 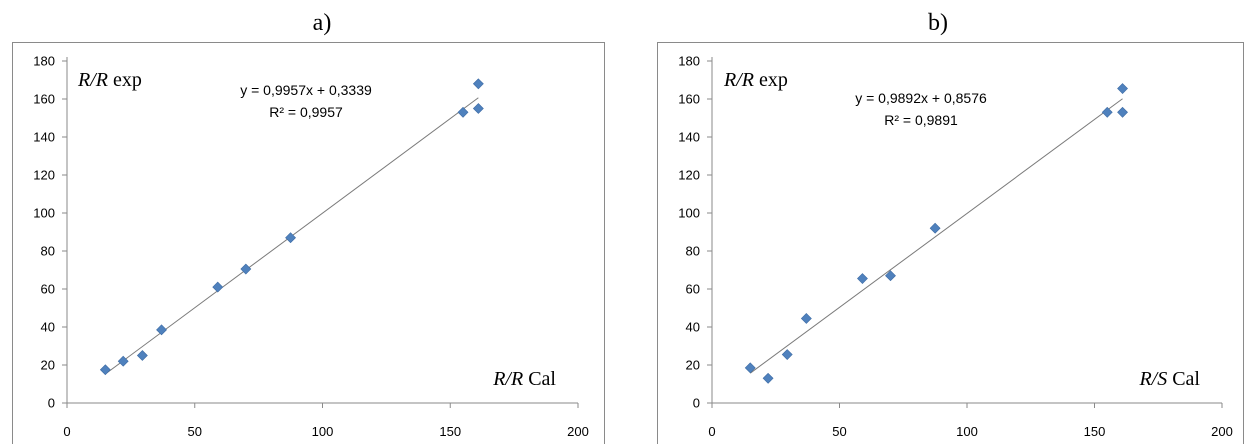 I want to click on trendline-equation: y = 0,9957x + 0,3339, so click(x=306, y=90).